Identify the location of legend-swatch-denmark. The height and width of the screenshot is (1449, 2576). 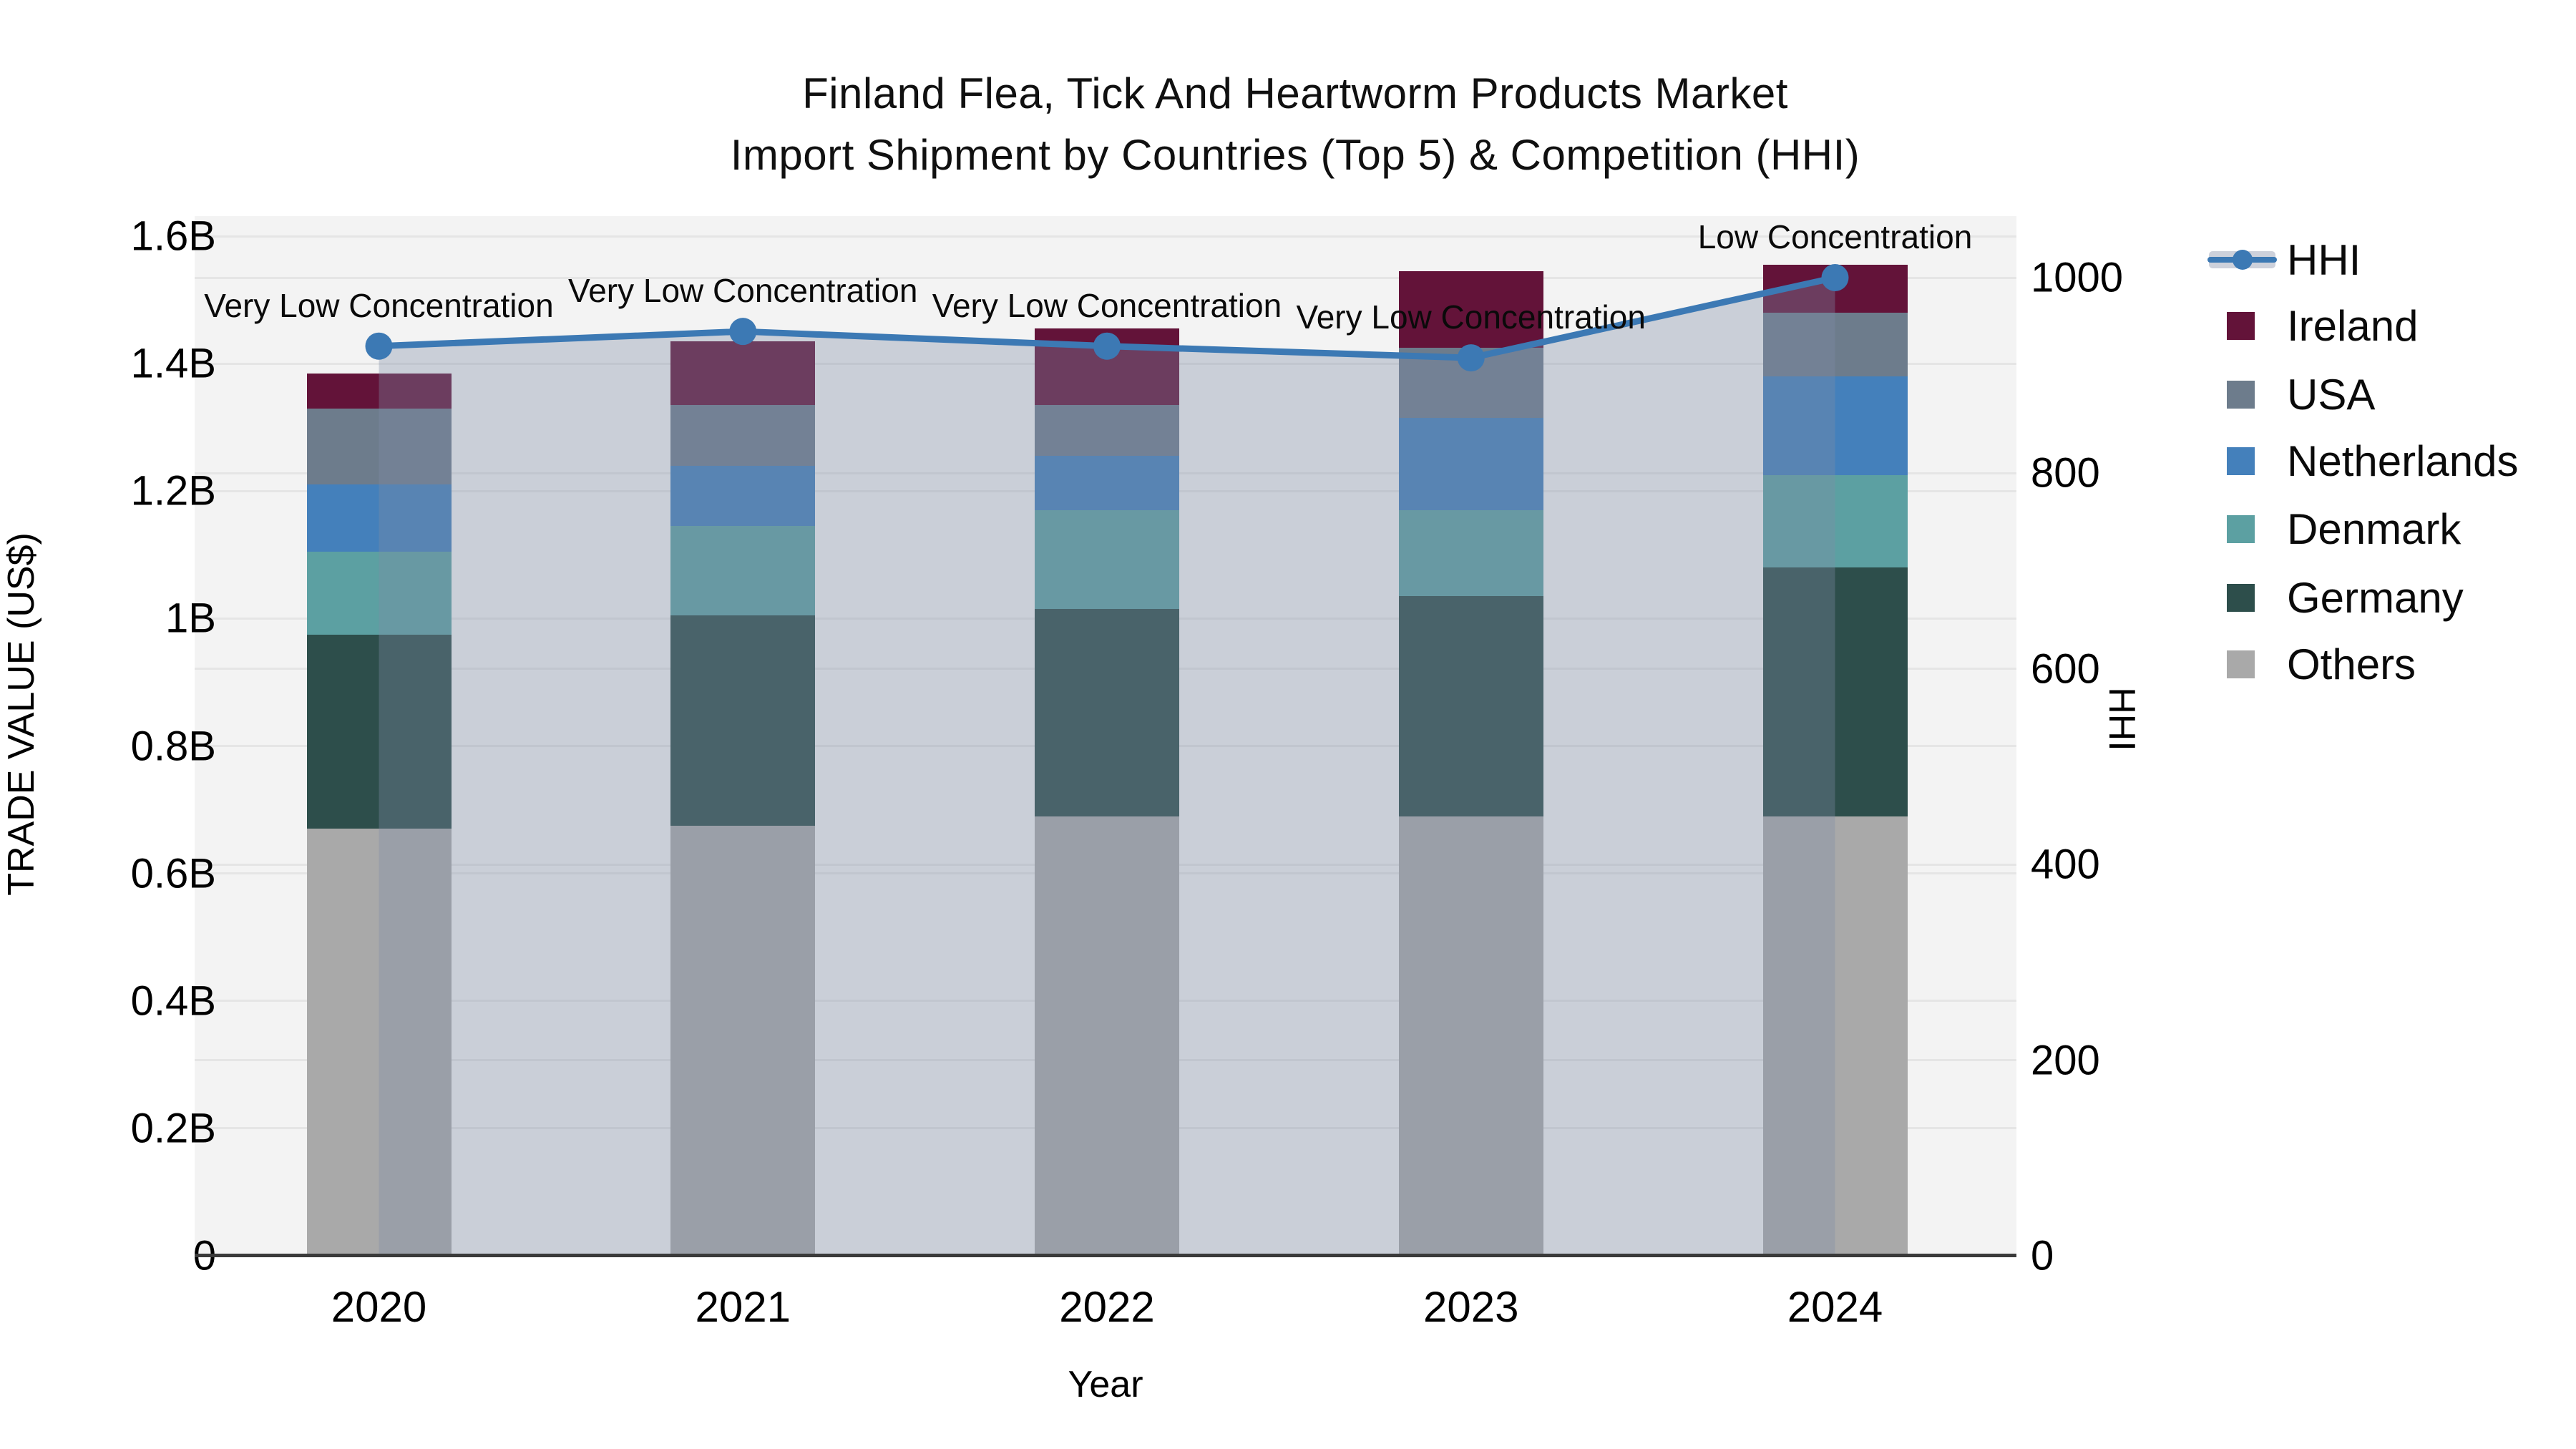
(2241, 528).